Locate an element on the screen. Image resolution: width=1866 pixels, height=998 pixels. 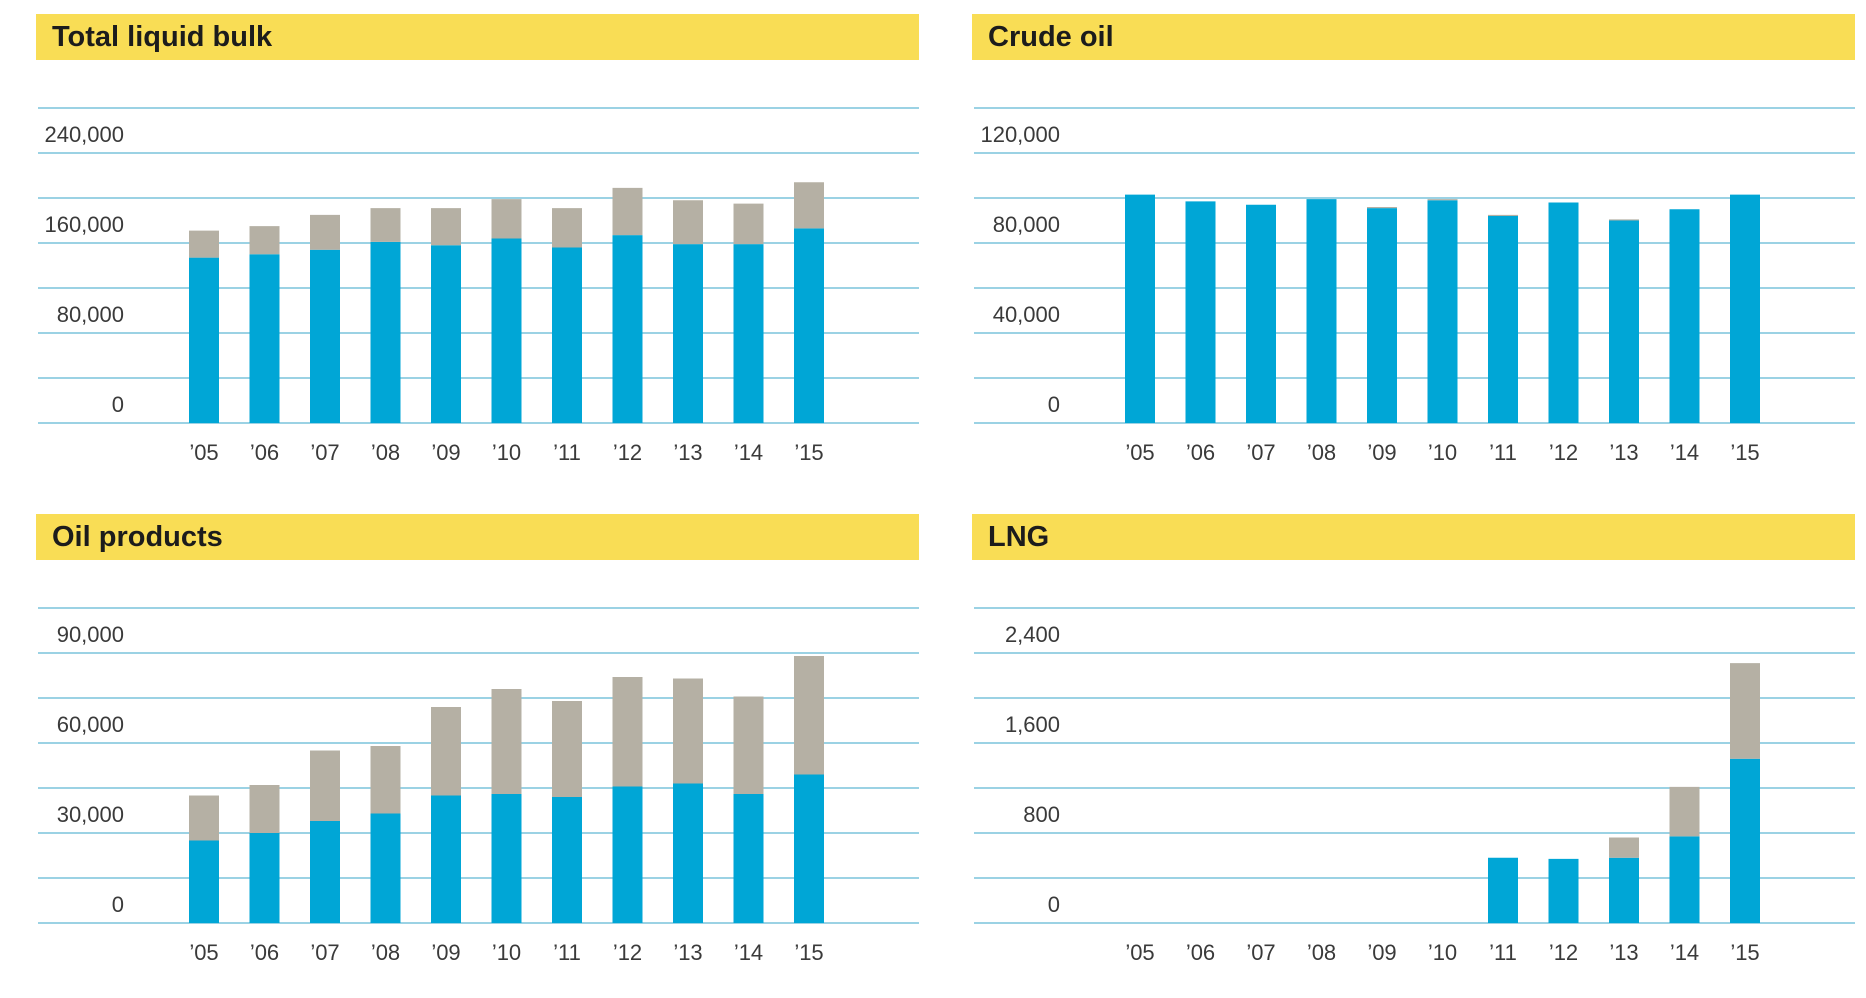
y-tick-label: 1,600 is located at coordinates (1032, 724).